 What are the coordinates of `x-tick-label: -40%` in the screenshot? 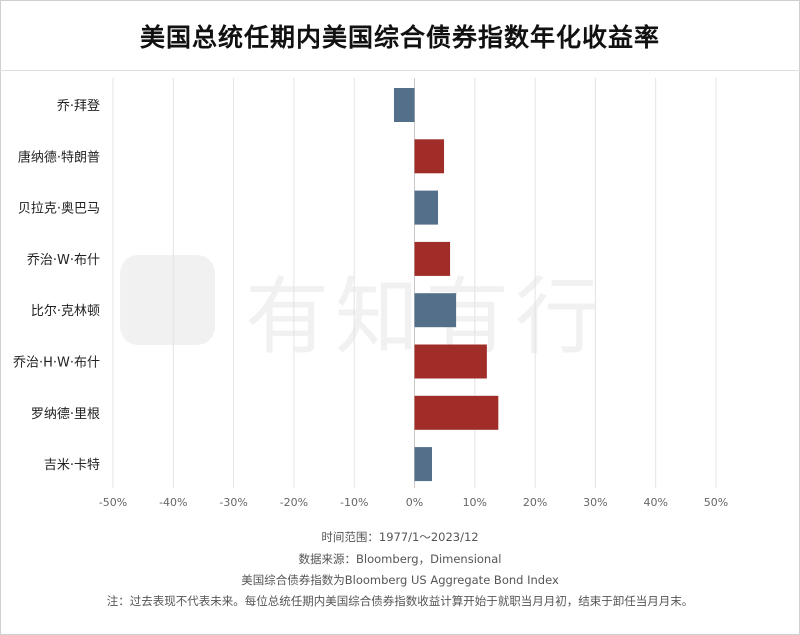 It's located at (173, 502).